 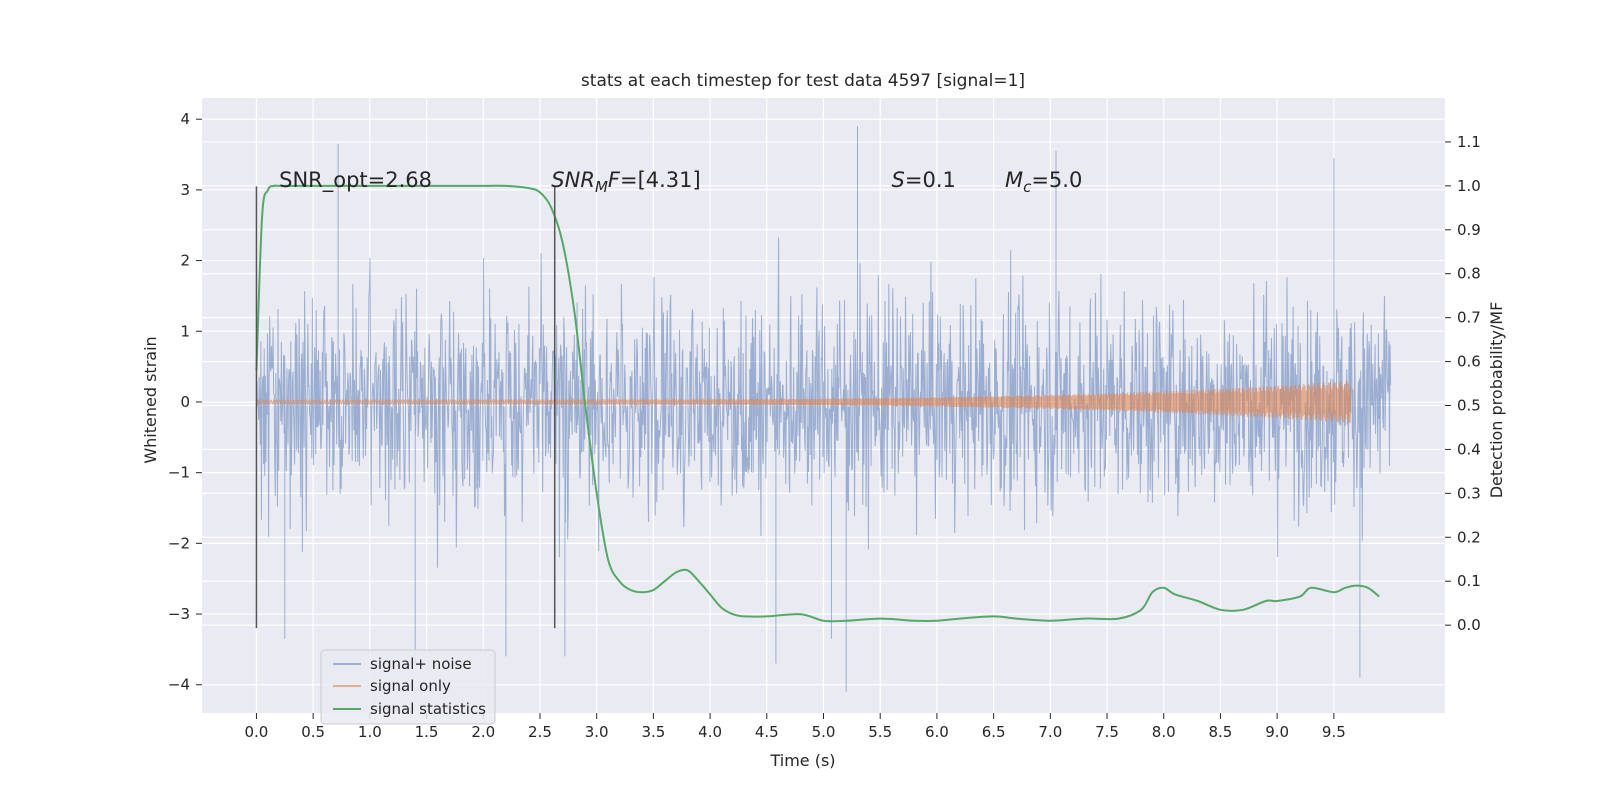 What do you see at coordinates (313, 732) in the screenshot?
I see `x-tick-label-1: 0.5` at bounding box center [313, 732].